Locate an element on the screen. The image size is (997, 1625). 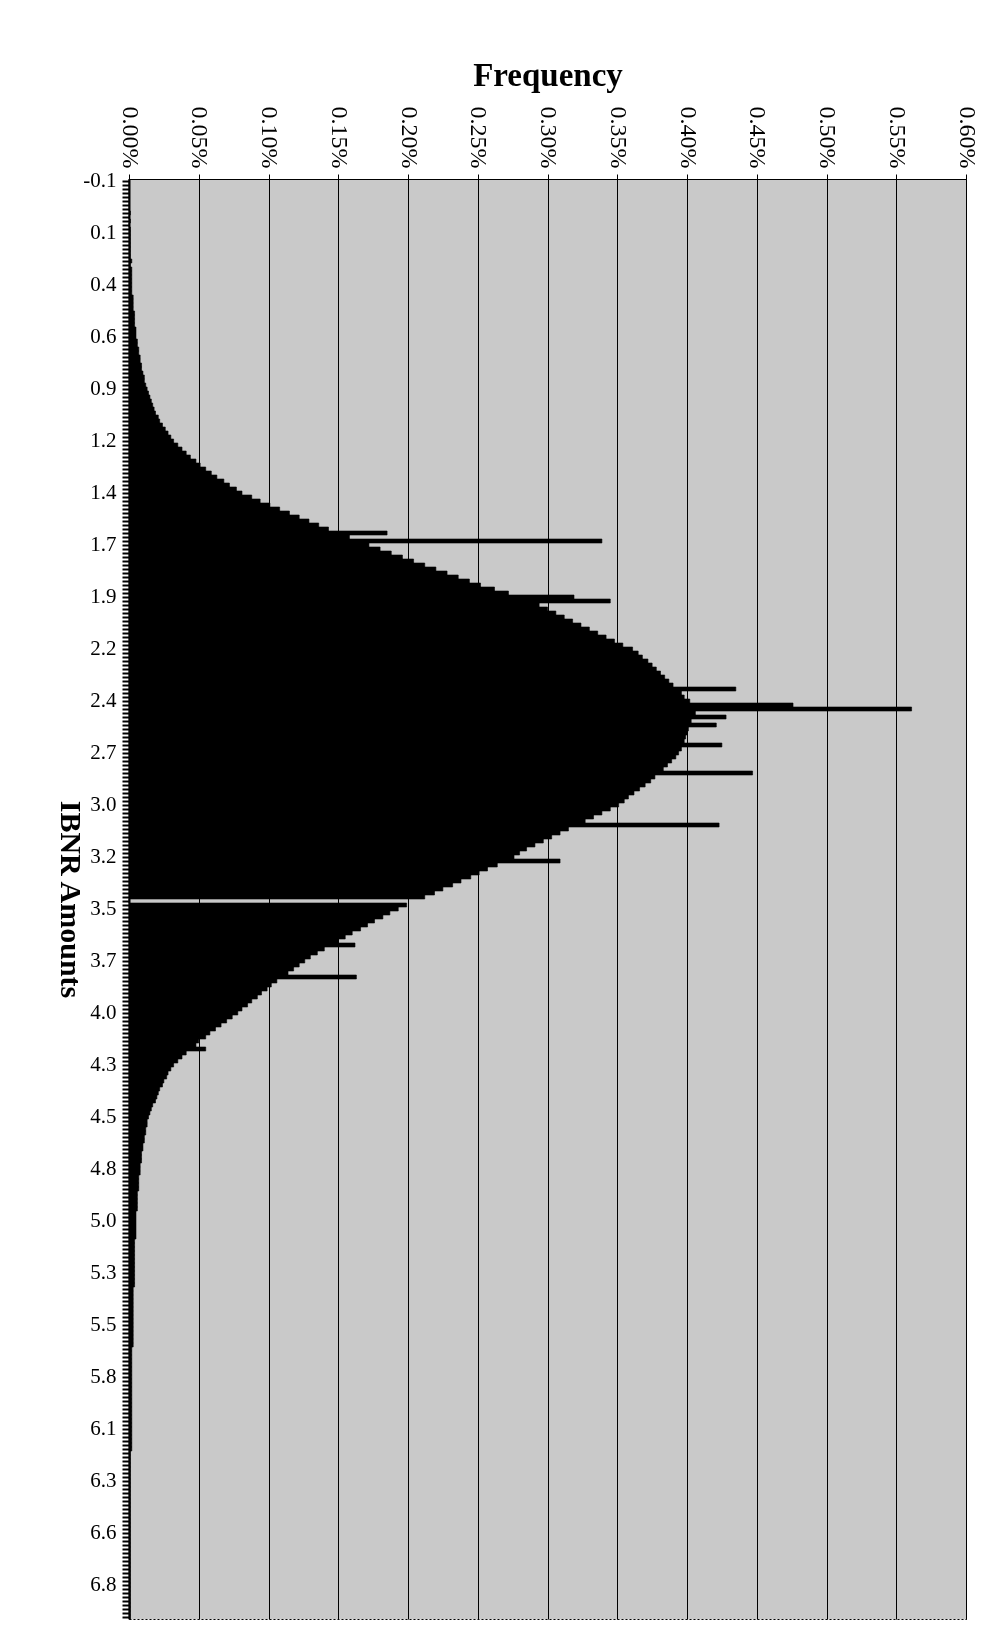
y-tick-label: 4.0 is located at coordinates (103, 1012).